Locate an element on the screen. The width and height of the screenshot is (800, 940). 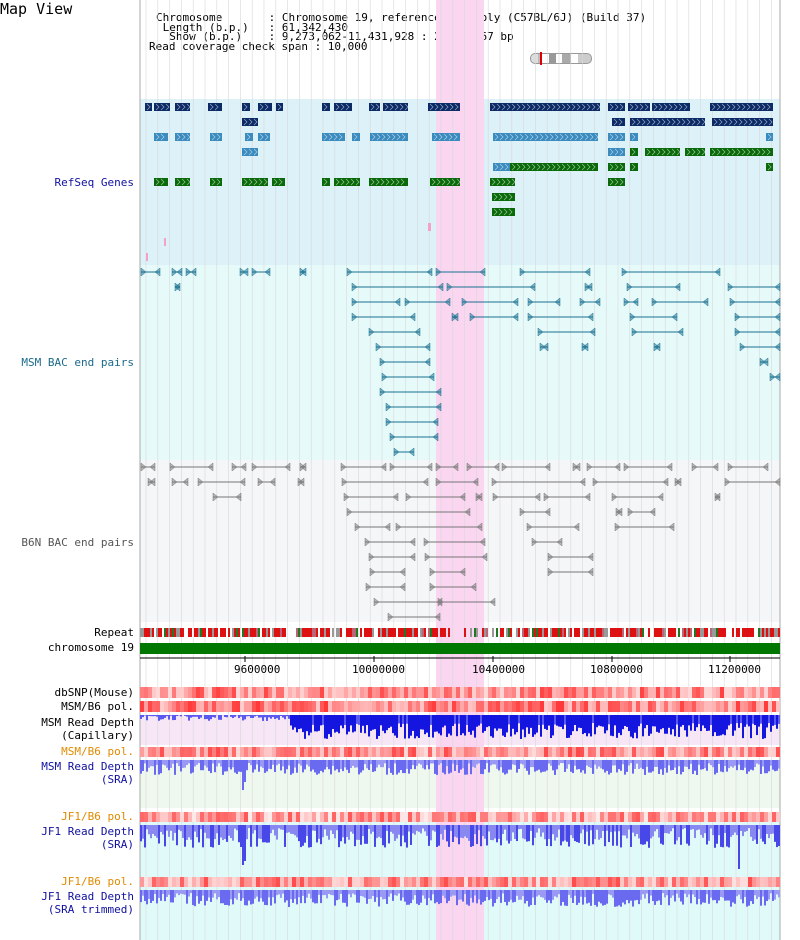
refseq-genes-label: RefSeq Genes is located at coordinates (94, 182).